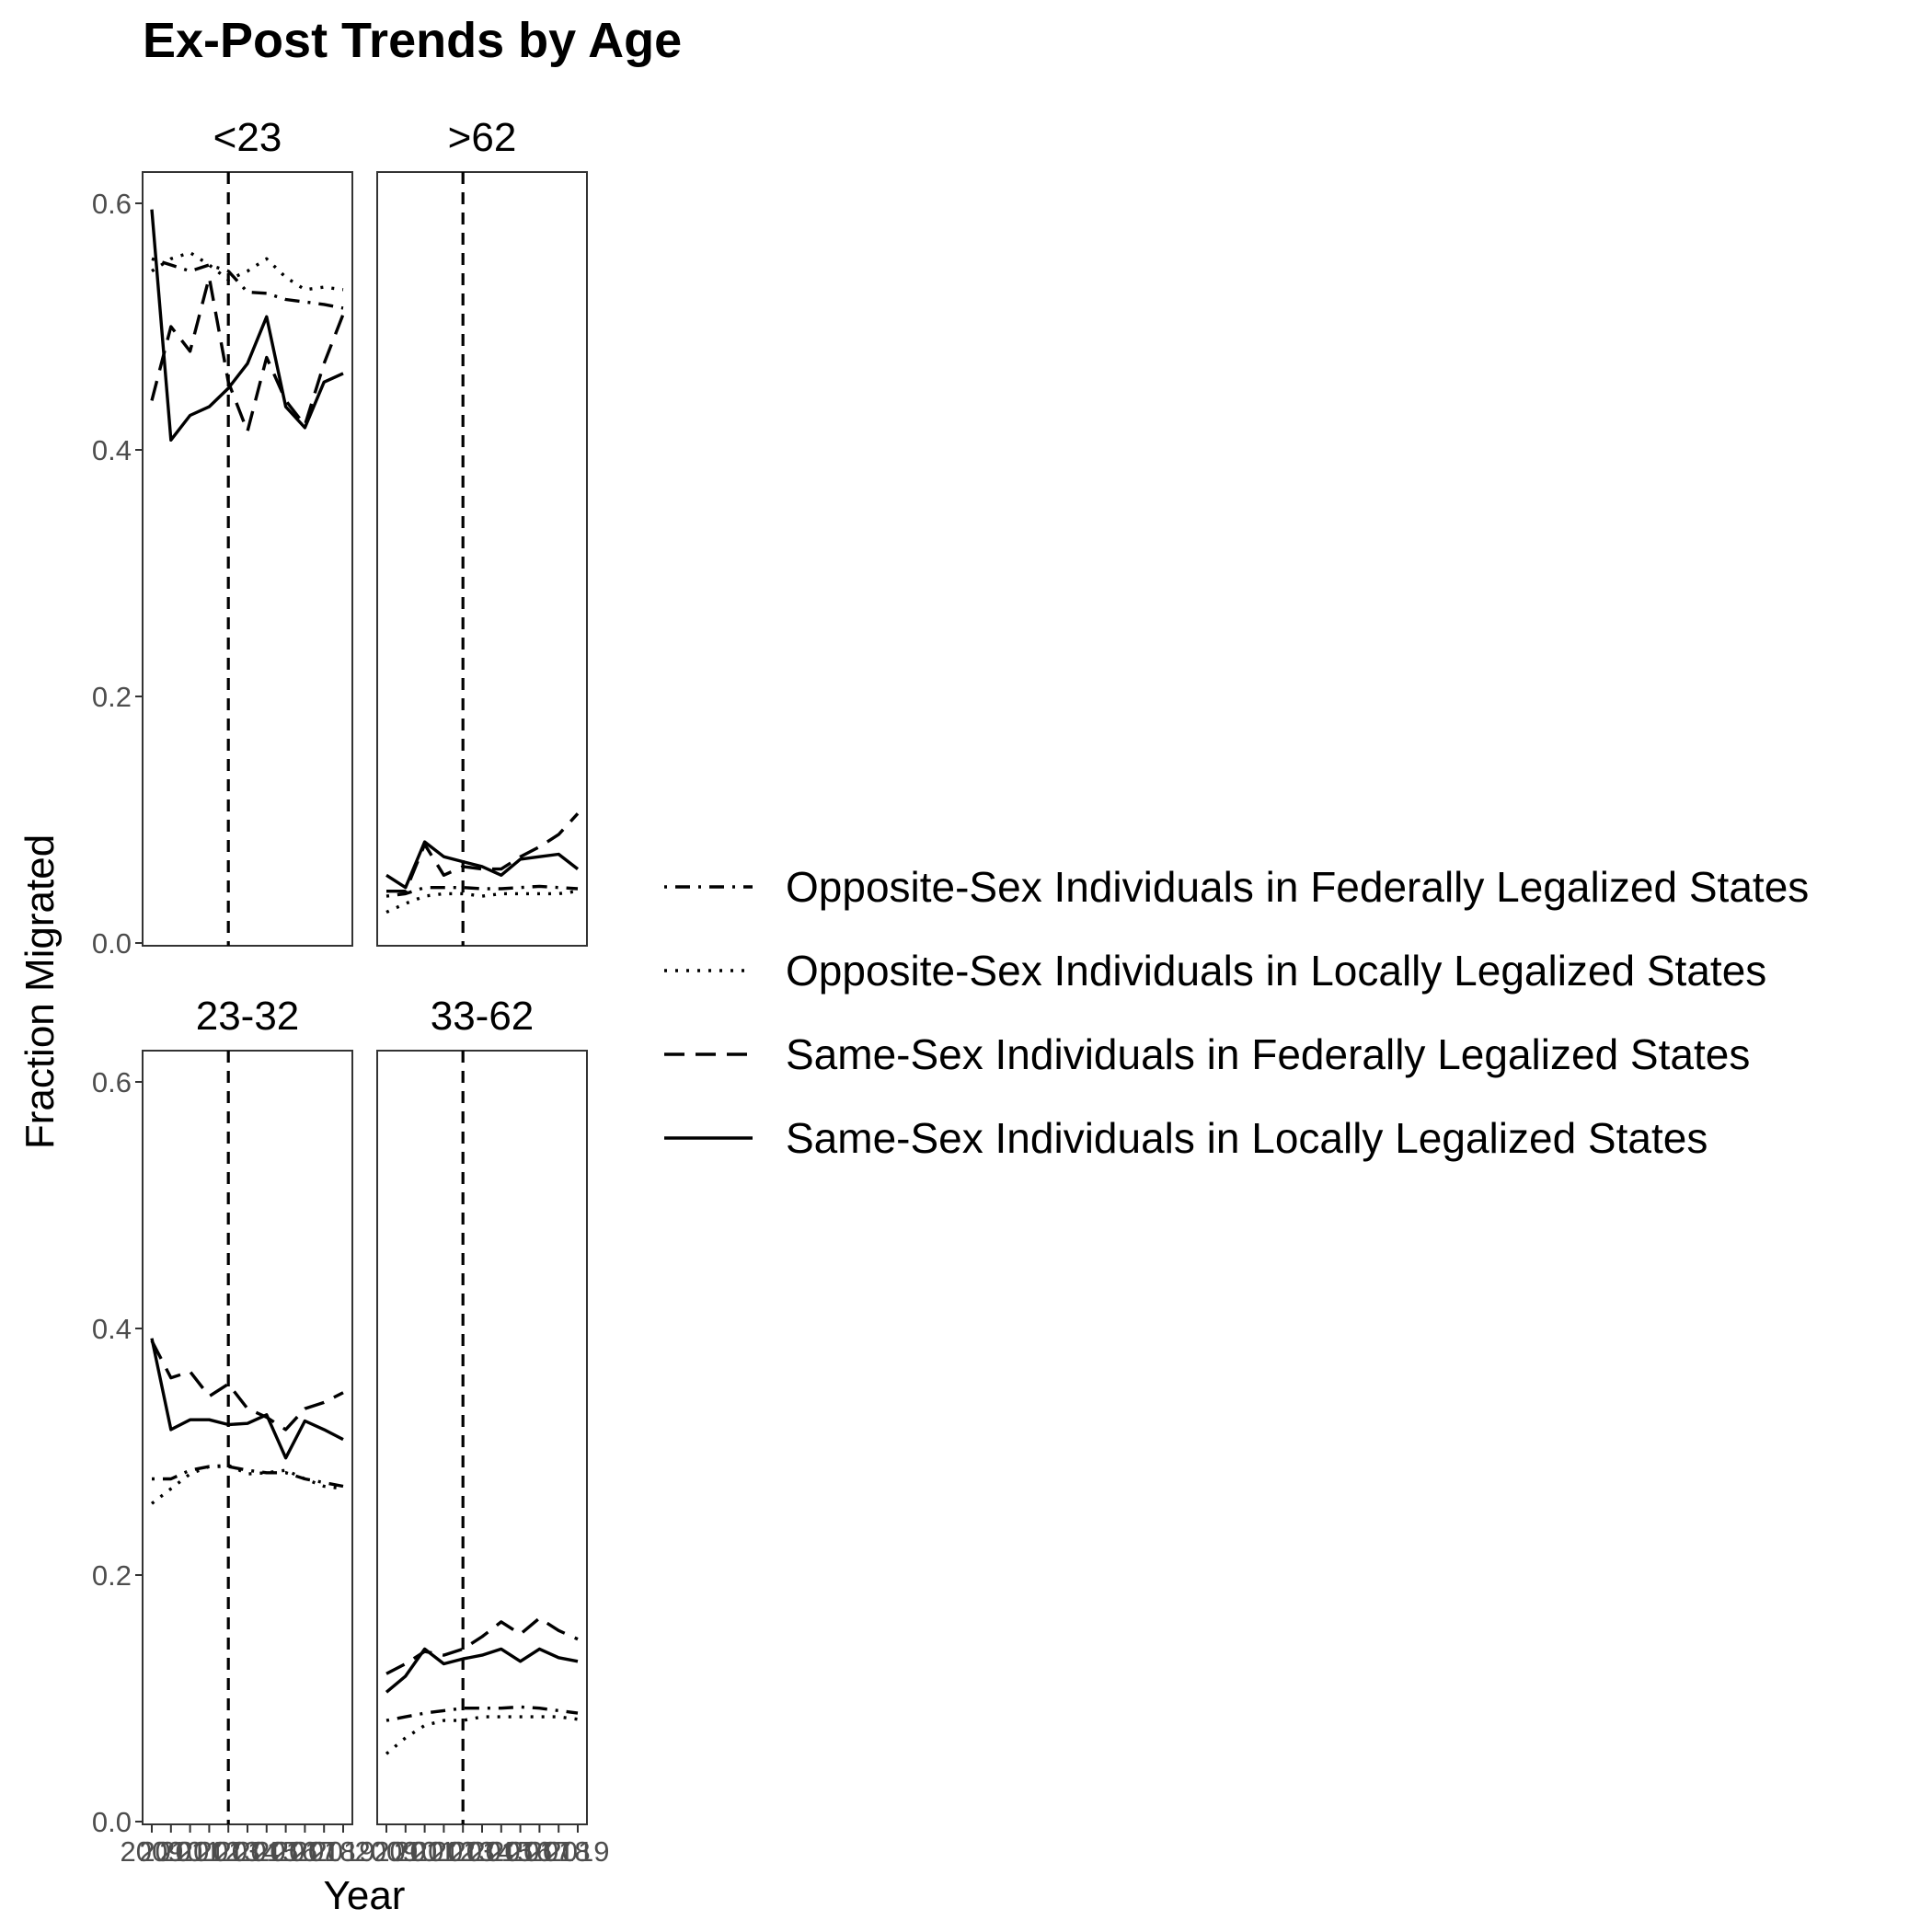  What do you see at coordinates (248, 1016) in the screenshot?
I see `panel-label: 23-32` at bounding box center [248, 1016].